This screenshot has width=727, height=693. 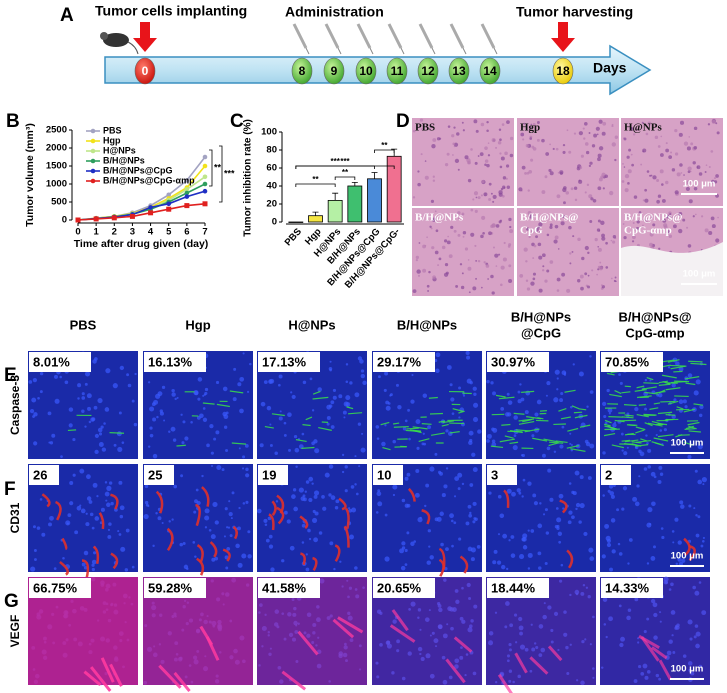 What do you see at coordinates (428, 71) in the screenshot?
I see `day-label: 12` at bounding box center [428, 71].